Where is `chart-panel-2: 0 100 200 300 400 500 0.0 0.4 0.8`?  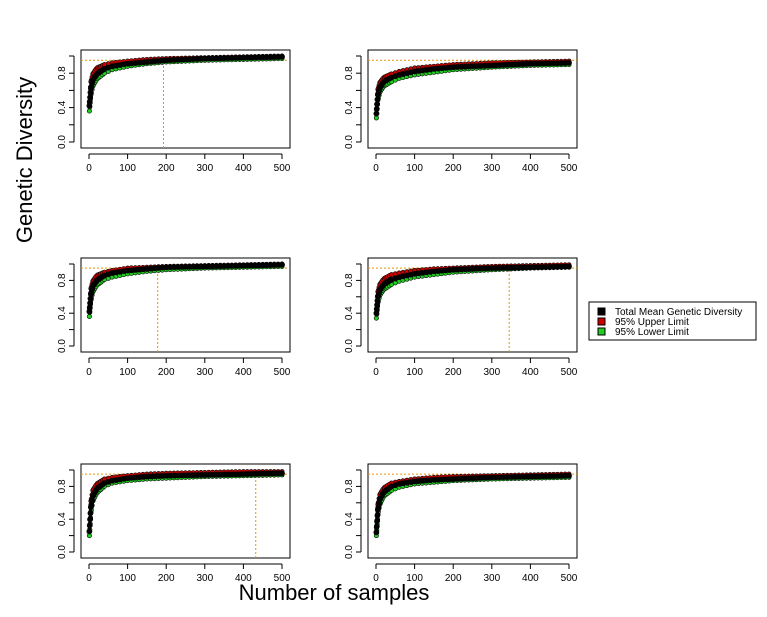 chart-panel-2: 0 100 200 300 400 500 0.0 0.4 0.8 is located at coordinates (461, 111).